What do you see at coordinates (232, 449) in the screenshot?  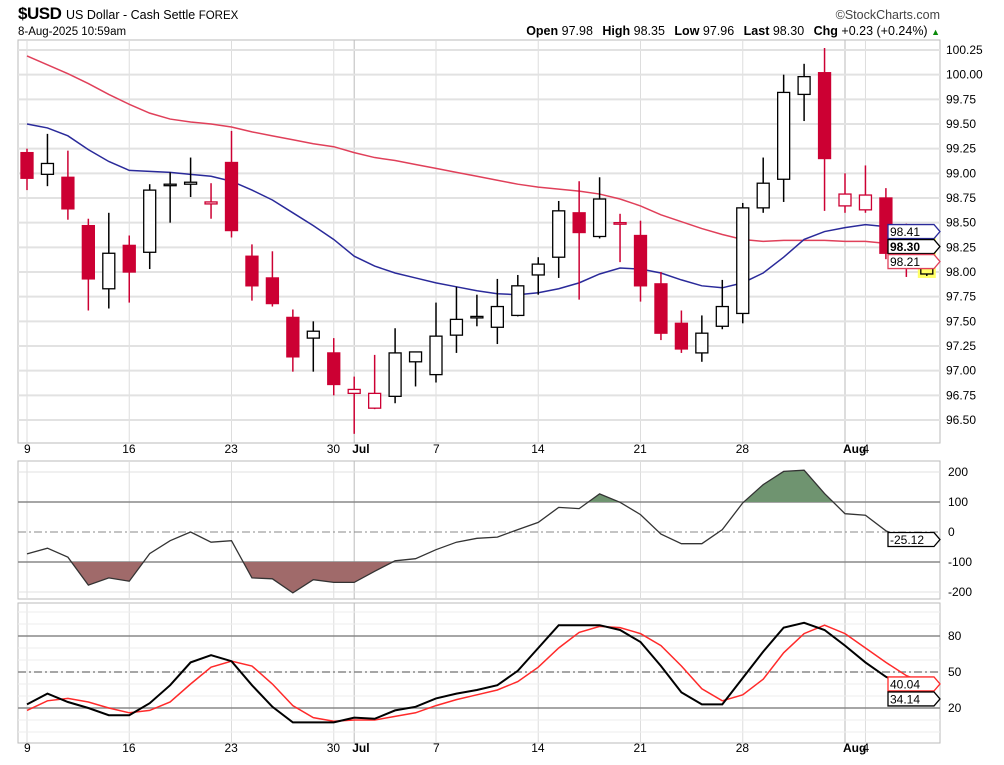 I see `date-label-main: 23` at bounding box center [232, 449].